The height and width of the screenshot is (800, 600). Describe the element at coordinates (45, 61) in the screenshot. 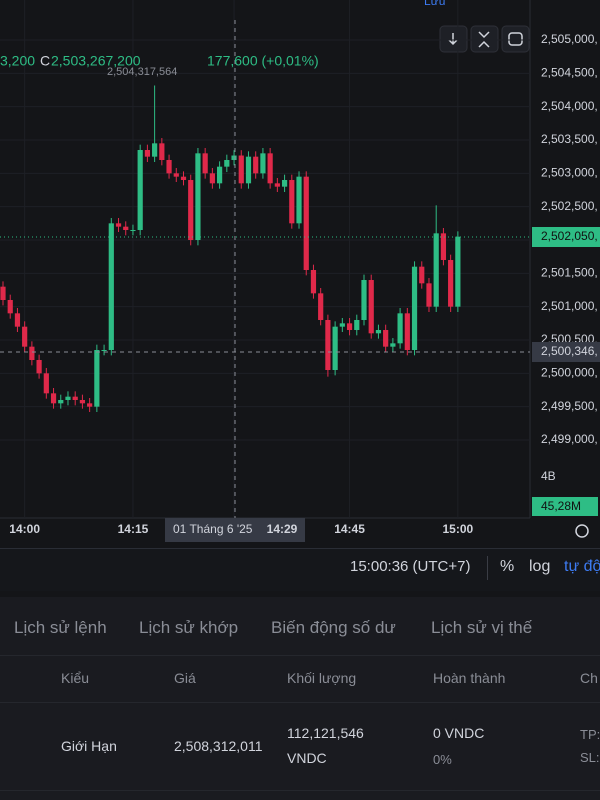

I see `legend-close-prefix: C` at that location.